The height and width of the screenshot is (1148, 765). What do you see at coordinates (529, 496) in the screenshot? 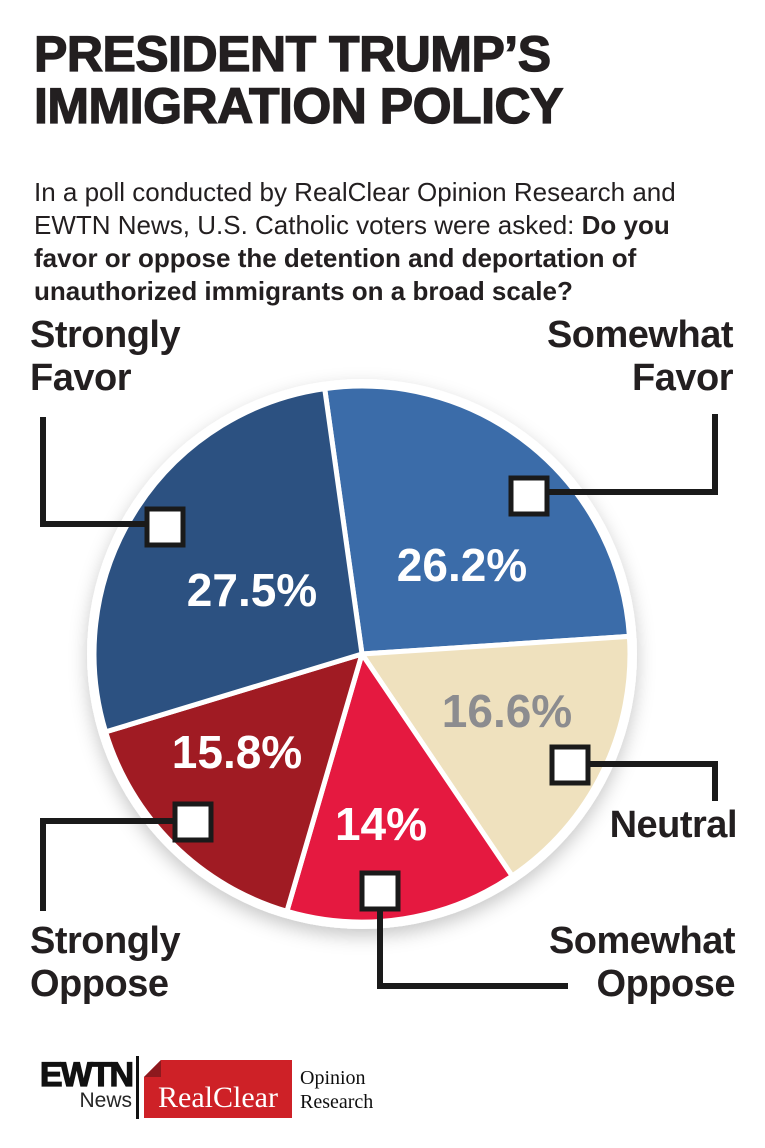
I see `slice-marker-somewhat-favor` at bounding box center [529, 496].